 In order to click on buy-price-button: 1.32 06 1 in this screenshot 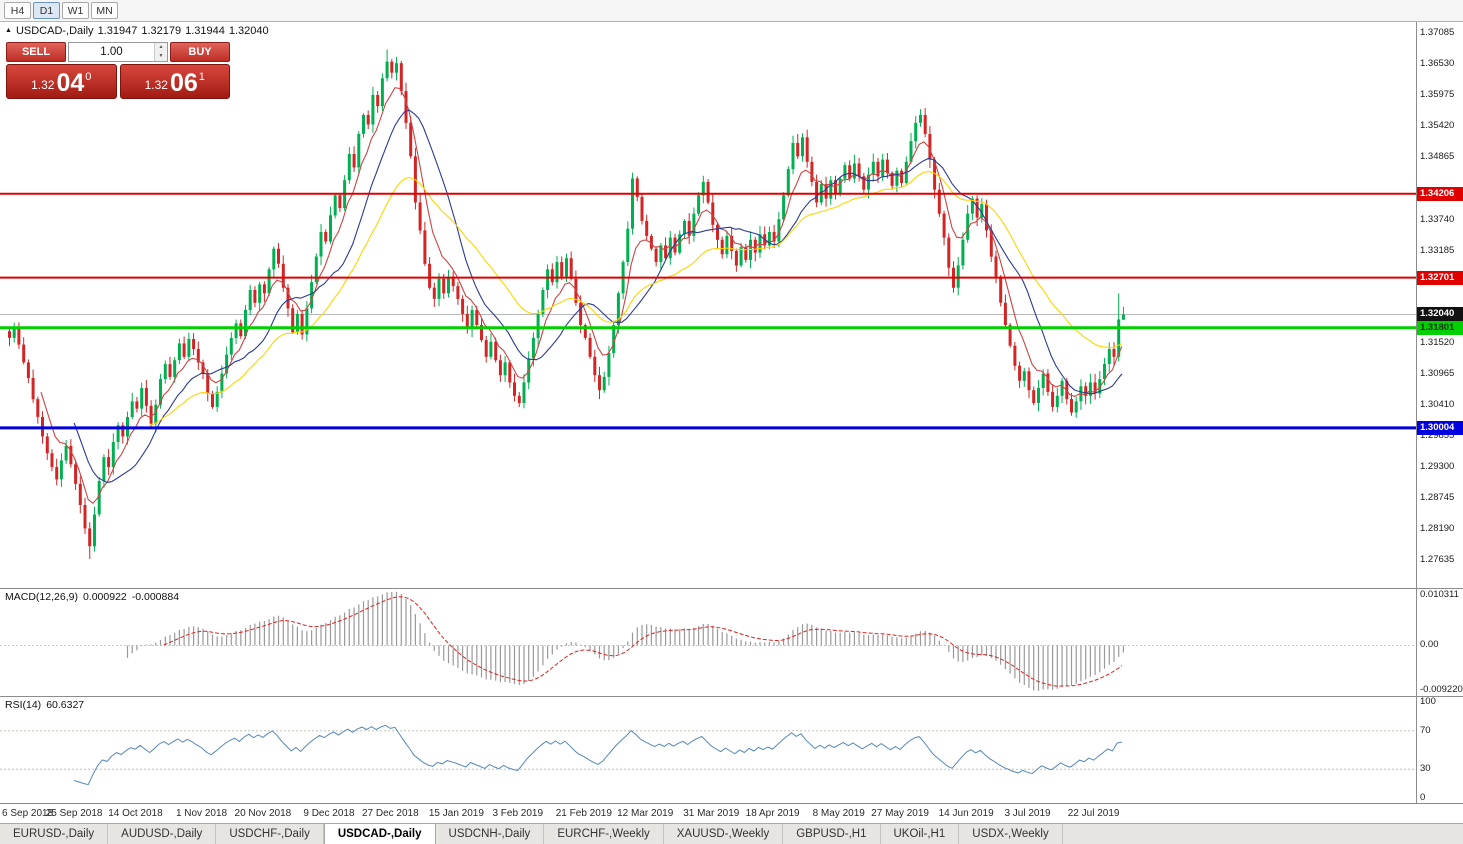, I will do `click(174, 81)`.